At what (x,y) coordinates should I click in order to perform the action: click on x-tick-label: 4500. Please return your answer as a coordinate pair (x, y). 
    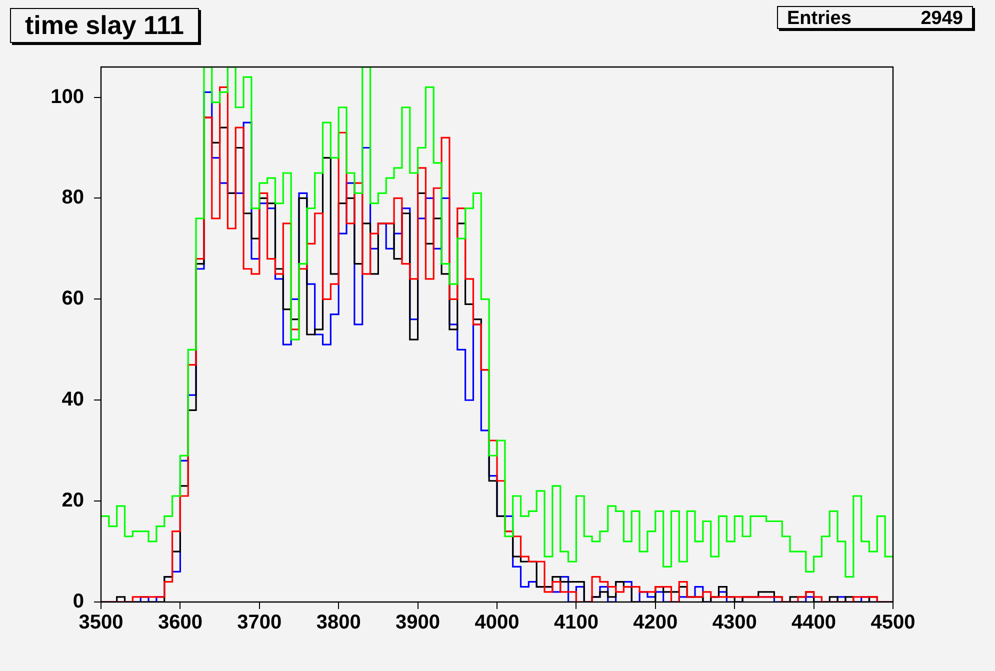
    Looking at the image, I should click on (893, 623).